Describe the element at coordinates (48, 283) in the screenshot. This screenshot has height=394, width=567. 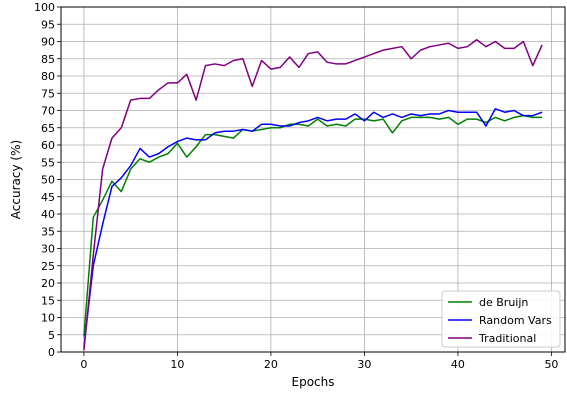
I see `y-tick-label: 20` at that location.